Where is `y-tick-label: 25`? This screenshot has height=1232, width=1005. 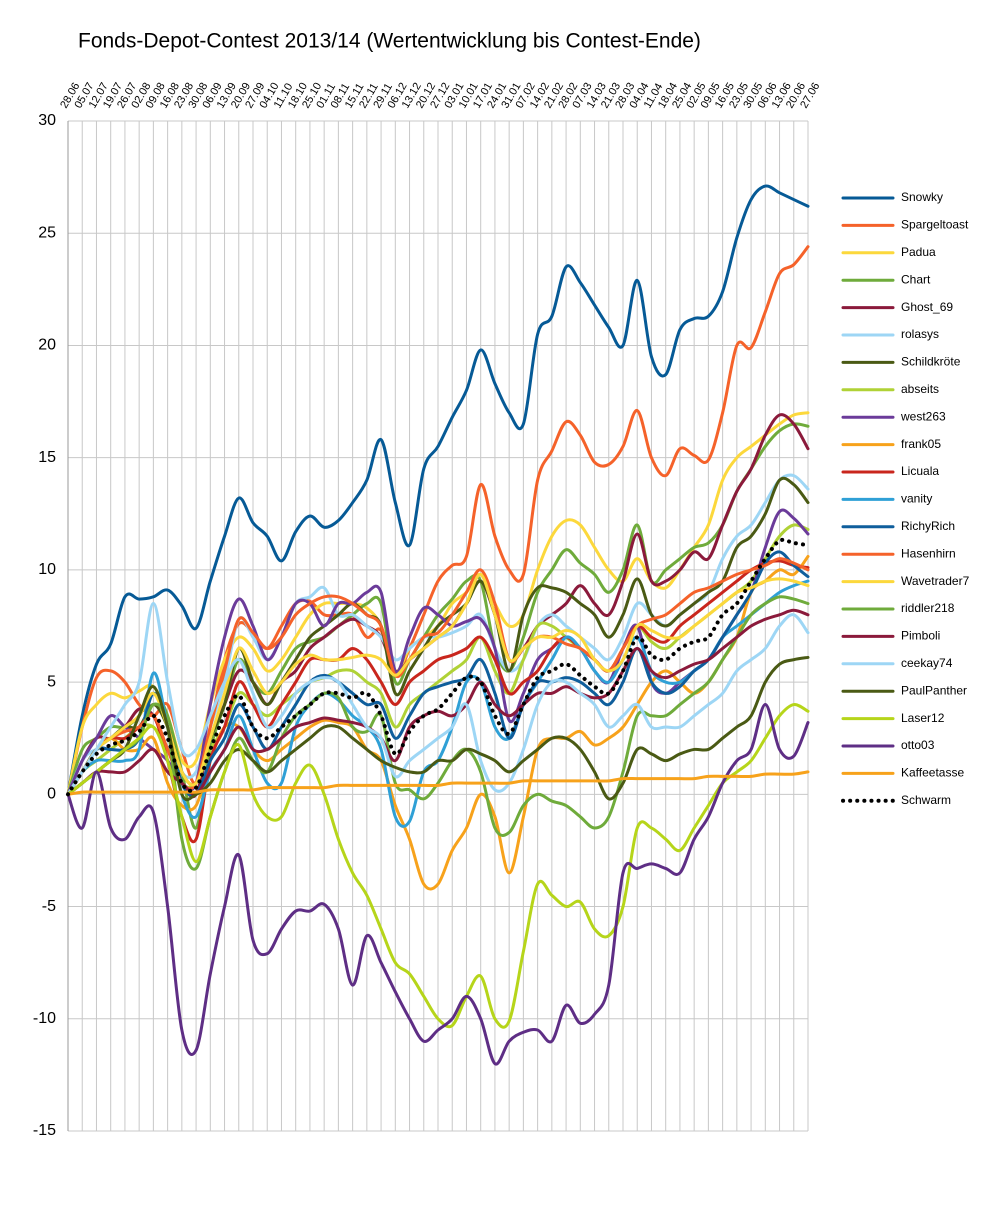 y-tick-label: 25 is located at coordinates (47, 232).